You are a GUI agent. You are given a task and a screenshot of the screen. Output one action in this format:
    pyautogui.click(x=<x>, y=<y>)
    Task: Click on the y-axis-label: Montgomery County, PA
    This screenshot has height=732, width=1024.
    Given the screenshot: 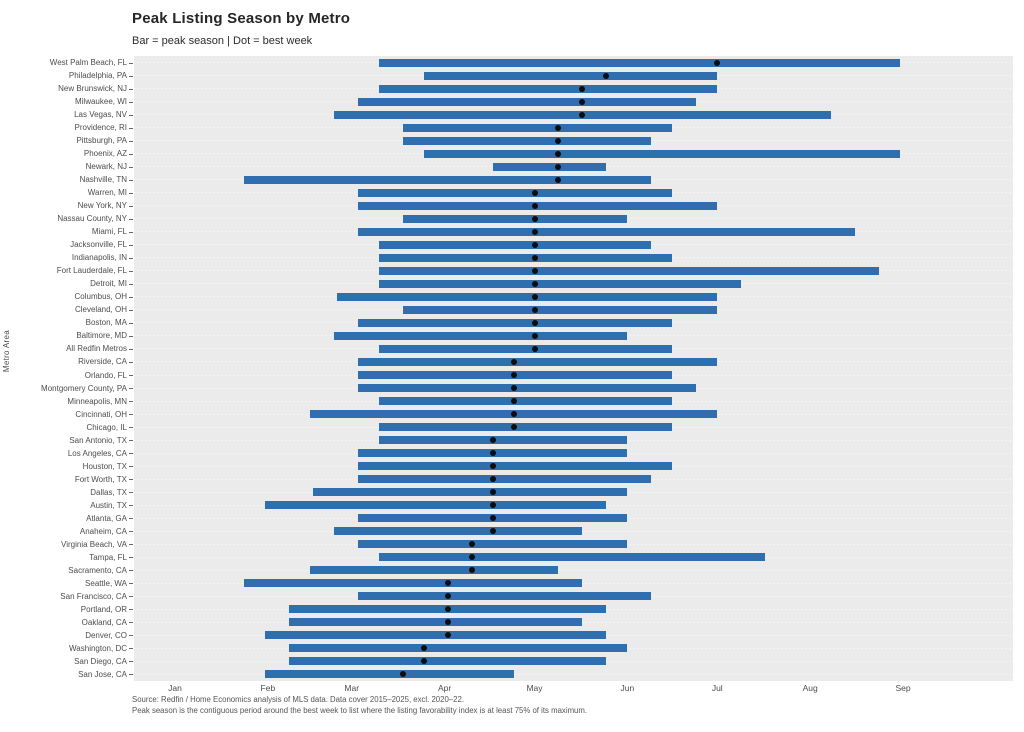 What is the action you would take?
    pyautogui.click(x=84, y=388)
    